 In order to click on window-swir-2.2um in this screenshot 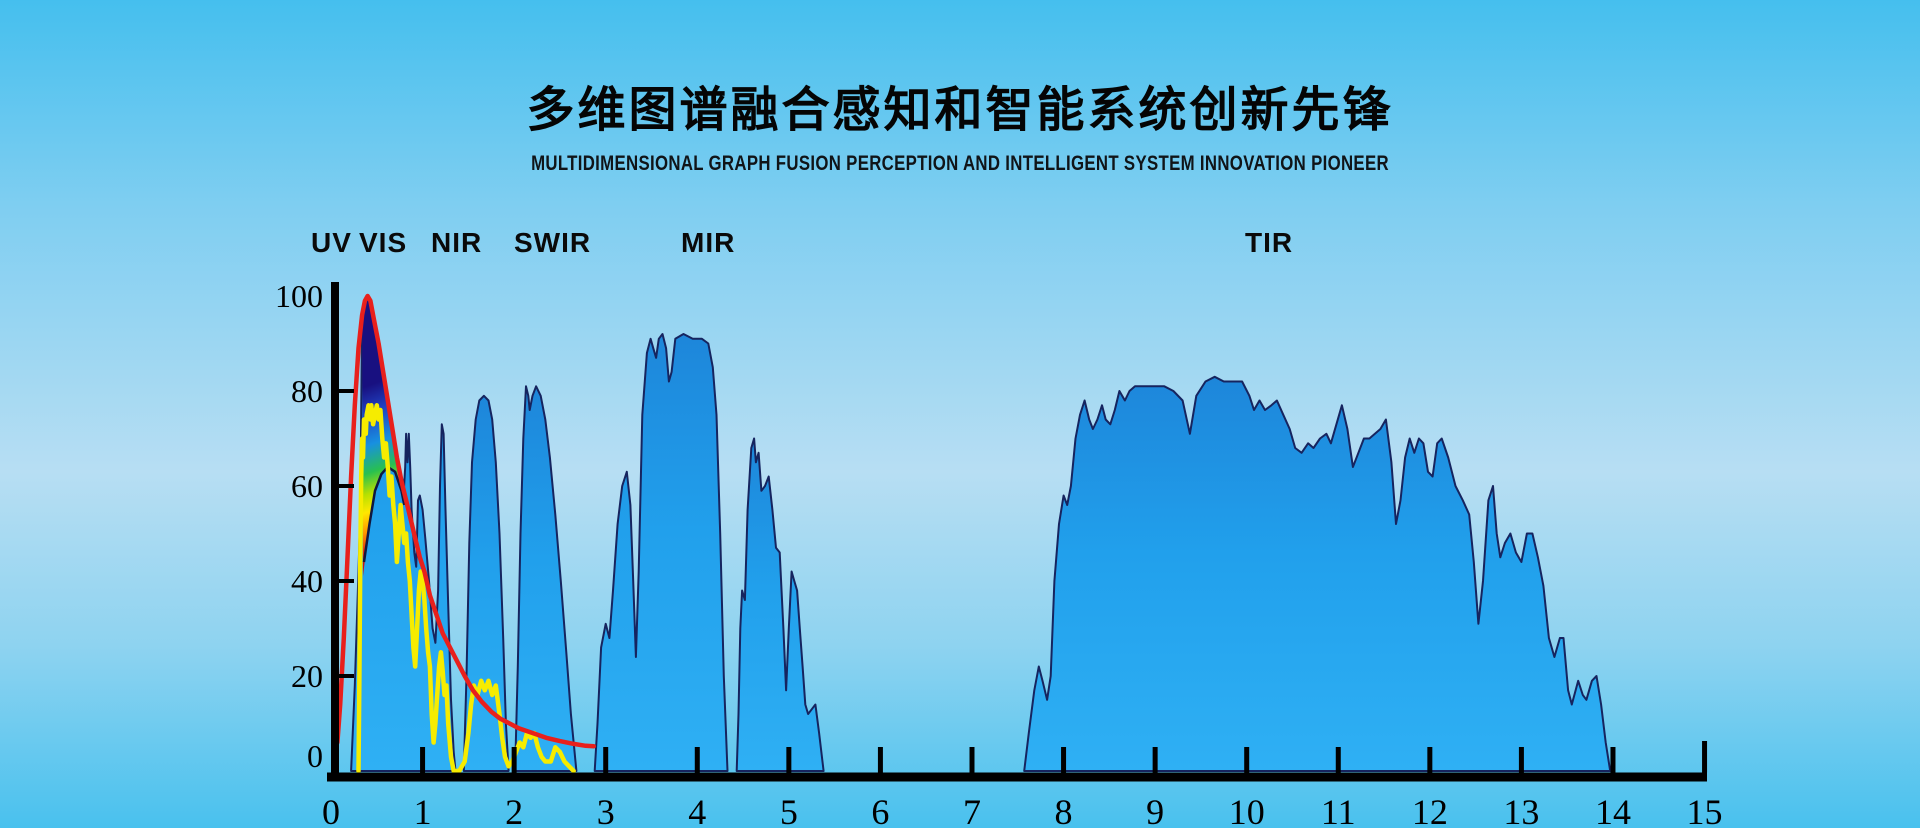, I will do `click(546, 578)`.